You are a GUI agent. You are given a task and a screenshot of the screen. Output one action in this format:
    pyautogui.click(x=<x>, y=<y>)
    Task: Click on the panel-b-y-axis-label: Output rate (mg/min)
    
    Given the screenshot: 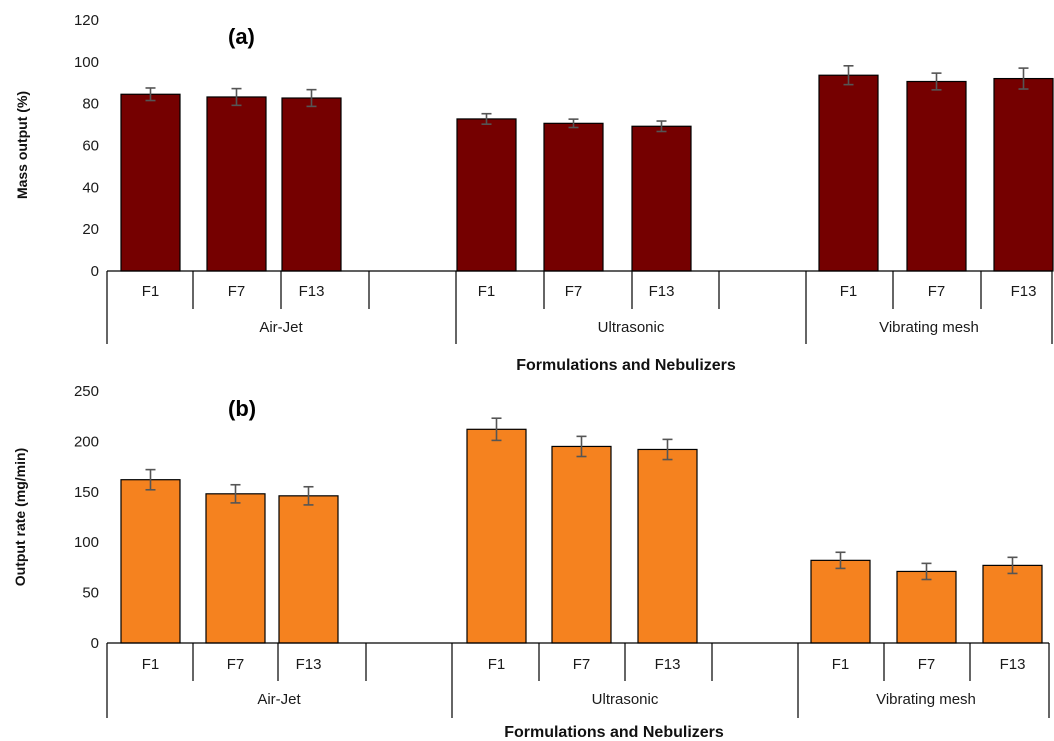 What is the action you would take?
    pyautogui.click(x=20, y=517)
    